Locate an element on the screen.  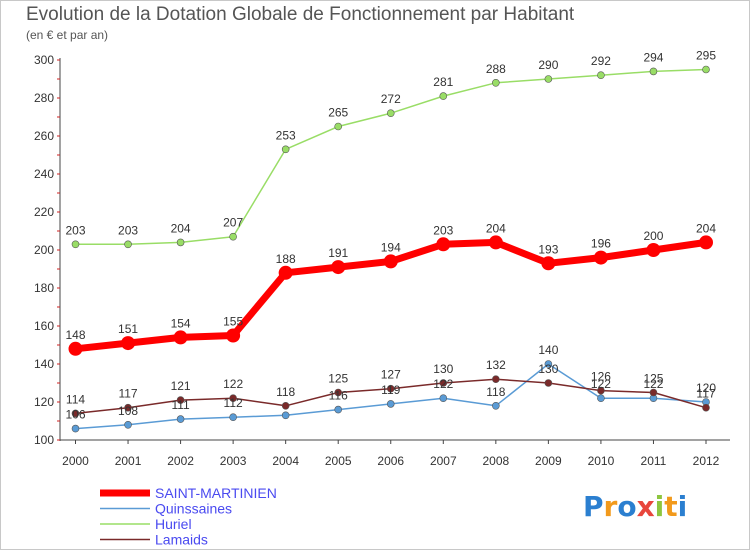
data-label-huriel: 272 is located at coordinates (391, 99).